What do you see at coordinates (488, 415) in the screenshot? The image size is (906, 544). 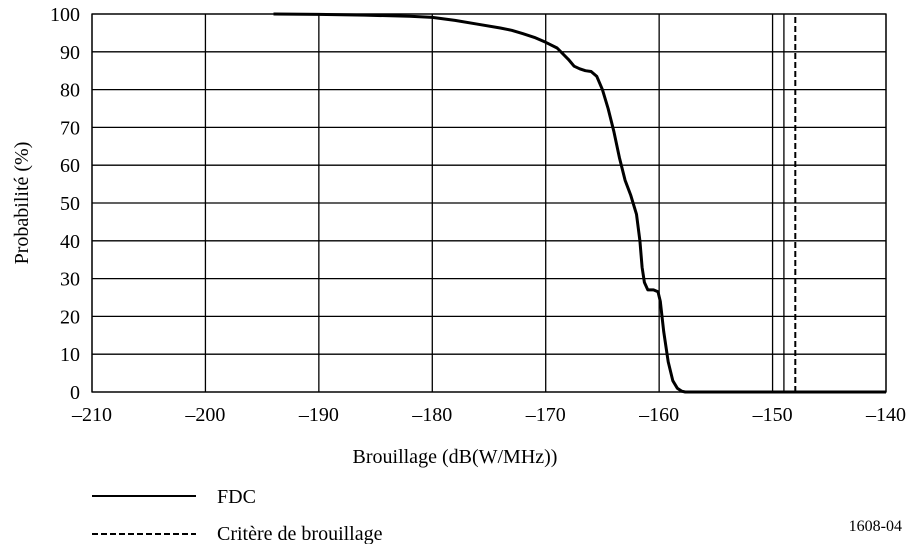 I see `x-tick-labels: –210 –200 –190 –180 –170 –160 –150 –140` at bounding box center [488, 415].